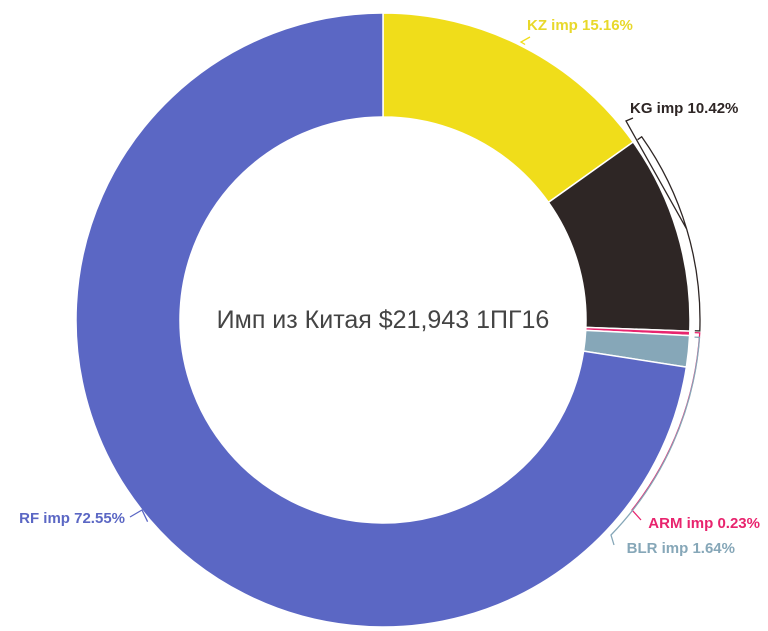 The height and width of the screenshot is (631, 768). I want to click on data-label: RF imp 72.55%, so click(72, 518).